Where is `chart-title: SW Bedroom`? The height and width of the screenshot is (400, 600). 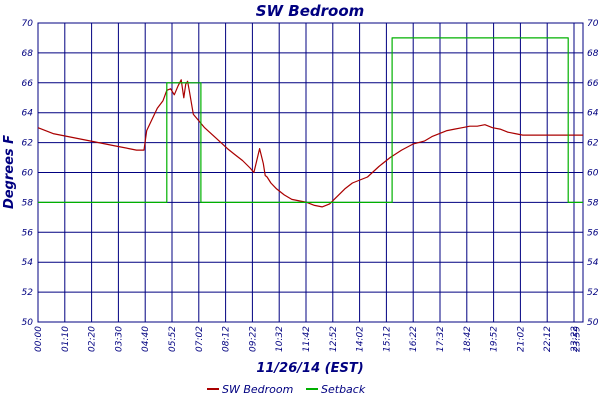
chart-title: SW Bedroom is located at coordinates (310, 11).